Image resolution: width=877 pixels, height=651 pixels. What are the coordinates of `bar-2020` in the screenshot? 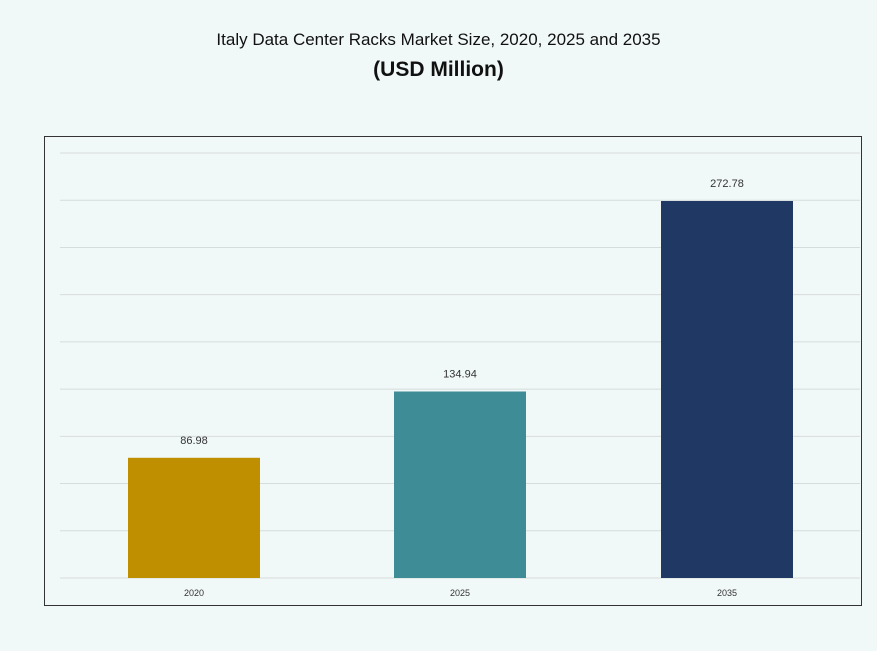 It's located at (194, 517).